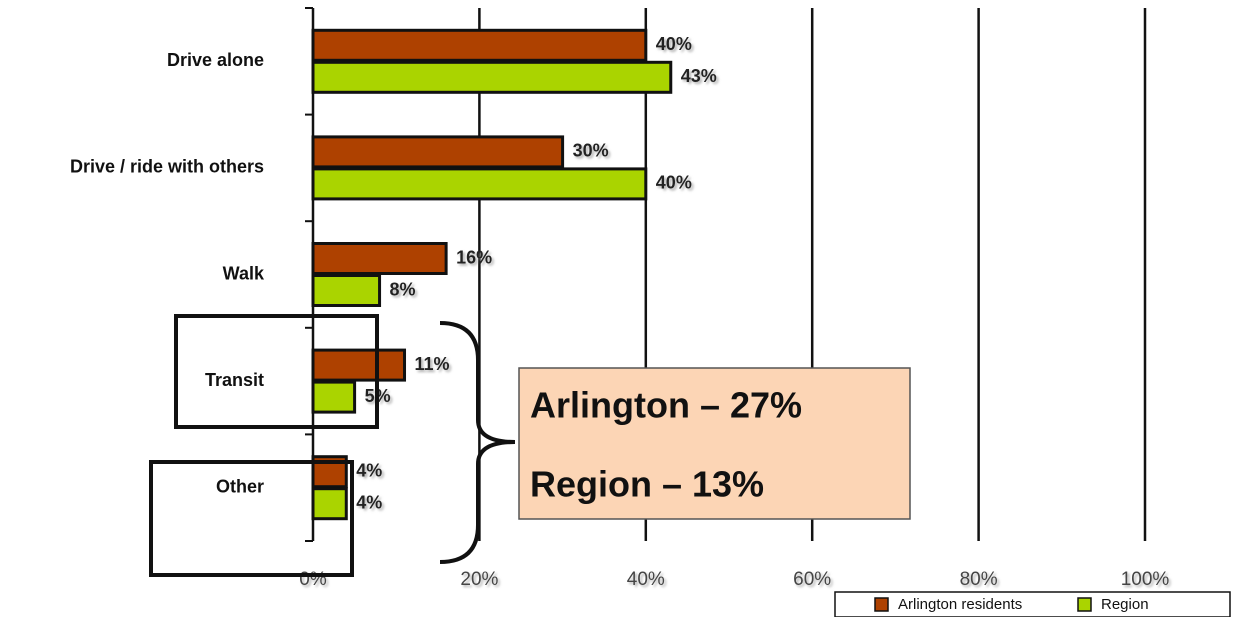  I want to click on x-tick-label: 80%, so click(979, 579).